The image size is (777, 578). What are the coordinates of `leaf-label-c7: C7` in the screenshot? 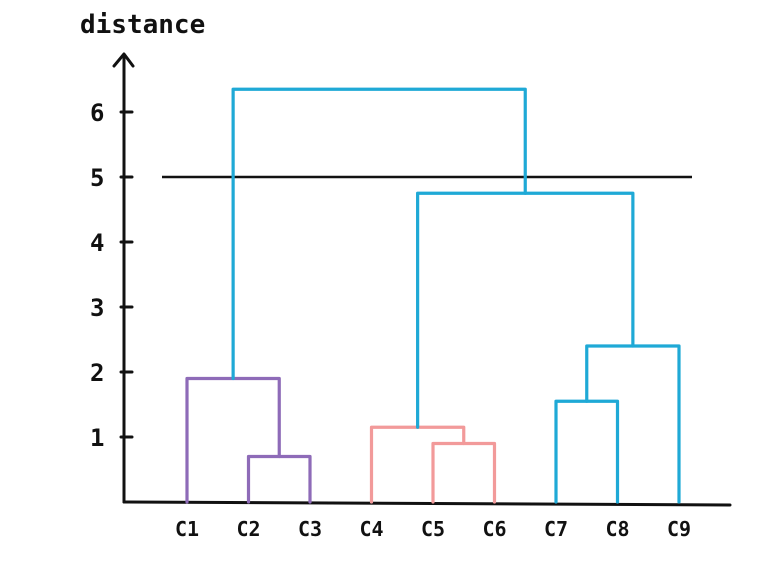 It's located at (556, 529).